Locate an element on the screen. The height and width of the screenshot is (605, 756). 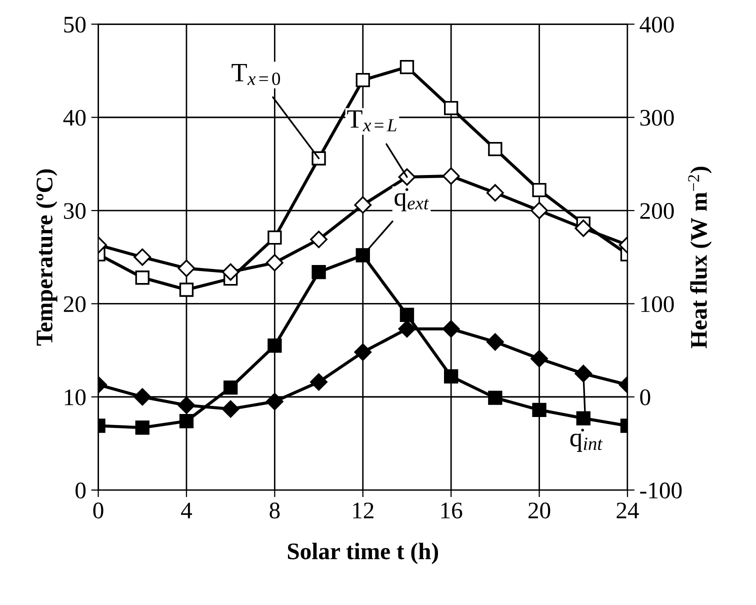
x-tick-label: 24 is located at coordinates (627, 510).